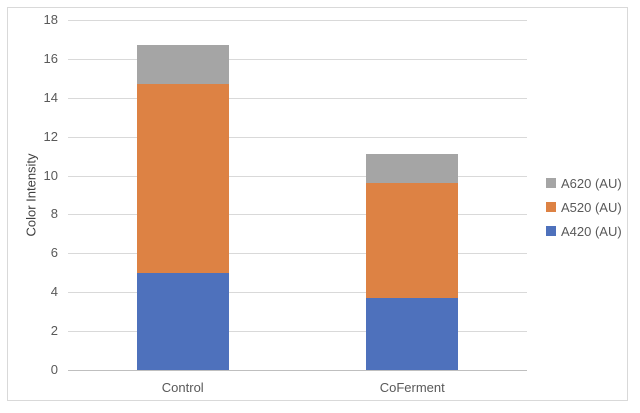 This screenshot has height=413, width=640. I want to click on legend: A620 (AU) A520 (AU) A420 (AU), so click(584, 212).